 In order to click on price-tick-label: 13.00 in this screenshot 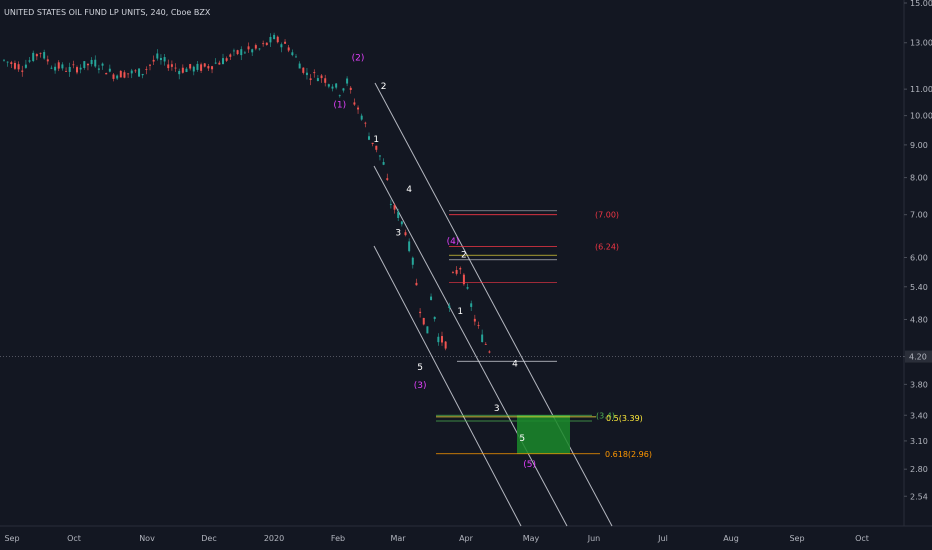, I will do `click(921, 43)`.